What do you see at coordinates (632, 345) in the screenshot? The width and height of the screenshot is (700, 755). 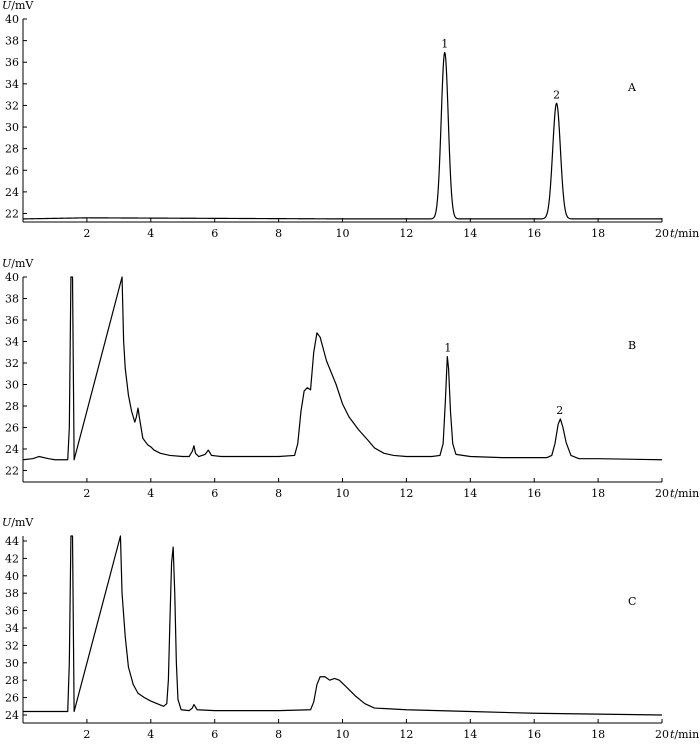 I see `panel-label: B` at bounding box center [632, 345].